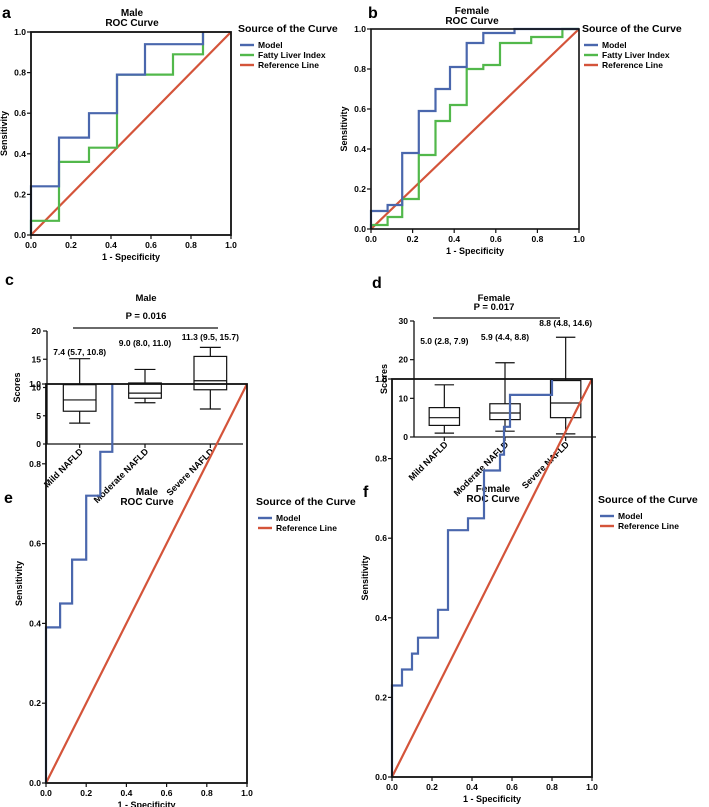 Image resolution: width=709 pixels, height=807 pixels. I want to click on box-value-label: 11.3 (9.5, 15.7), so click(210, 337).